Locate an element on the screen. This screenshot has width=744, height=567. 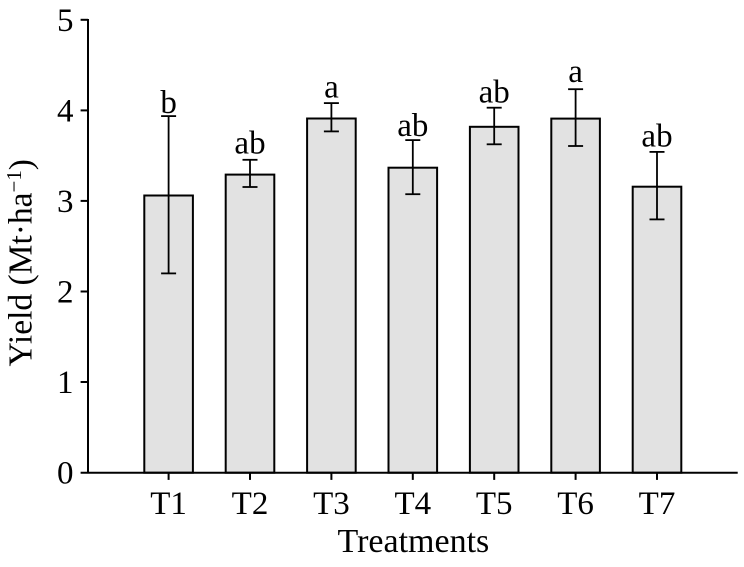
svg-text: T7 is located at coordinates (657, 504).